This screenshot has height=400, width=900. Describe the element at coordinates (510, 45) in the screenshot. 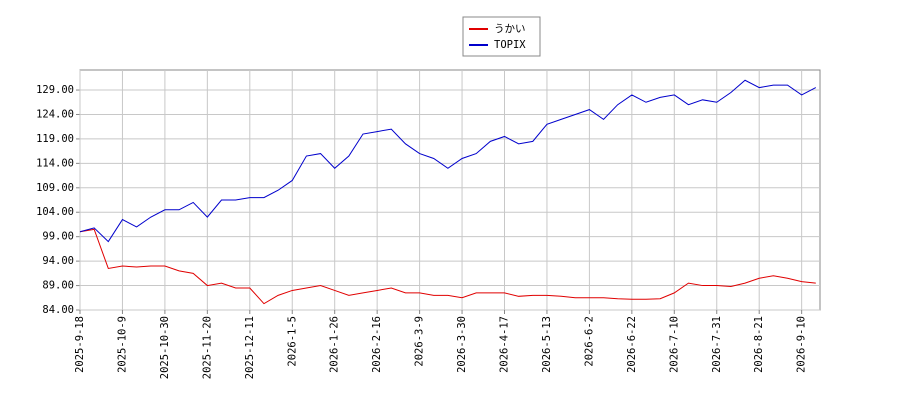

I see `legend-label: TOPIX` at that location.